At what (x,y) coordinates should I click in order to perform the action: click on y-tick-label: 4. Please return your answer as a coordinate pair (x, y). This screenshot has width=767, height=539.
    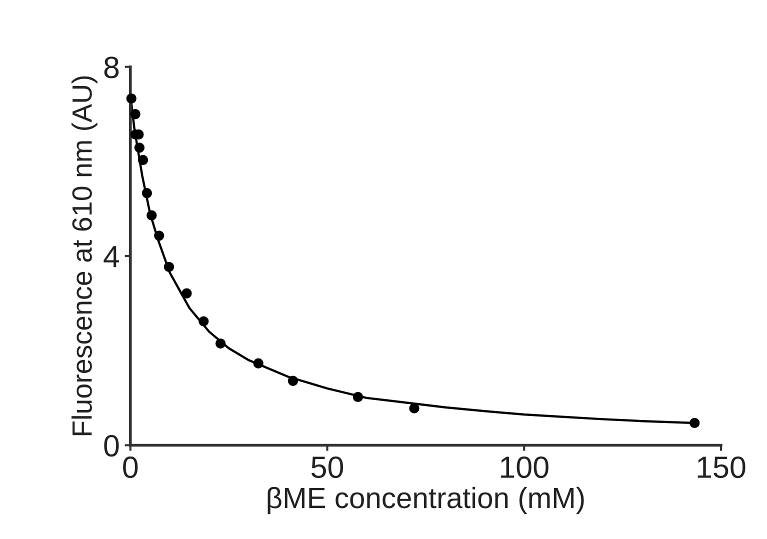
    Looking at the image, I should click on (112, 257).